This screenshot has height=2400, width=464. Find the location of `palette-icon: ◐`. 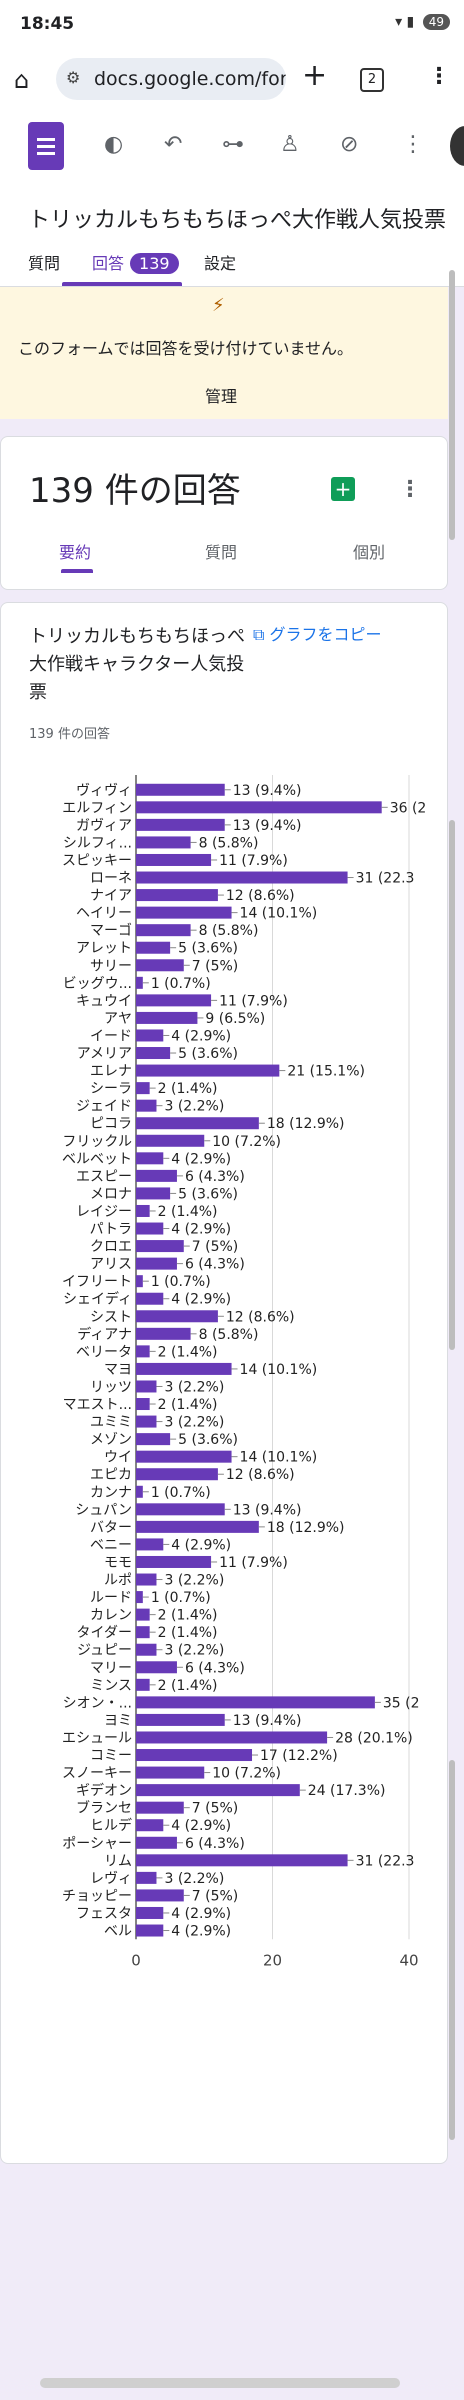

palette-icon: ◐ is located at coordinates (114, 144).